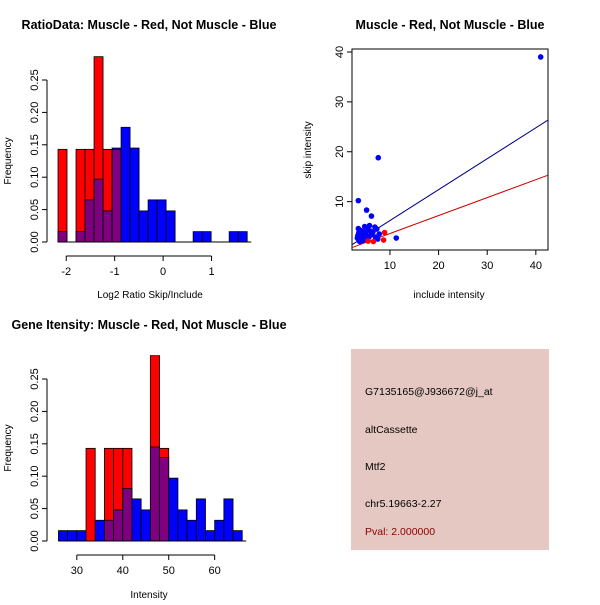  What do you see at coordinates (169, 571) in the screenshot?
I see `intensity-x-tick-label: 50` at bounding box center [169, 571].